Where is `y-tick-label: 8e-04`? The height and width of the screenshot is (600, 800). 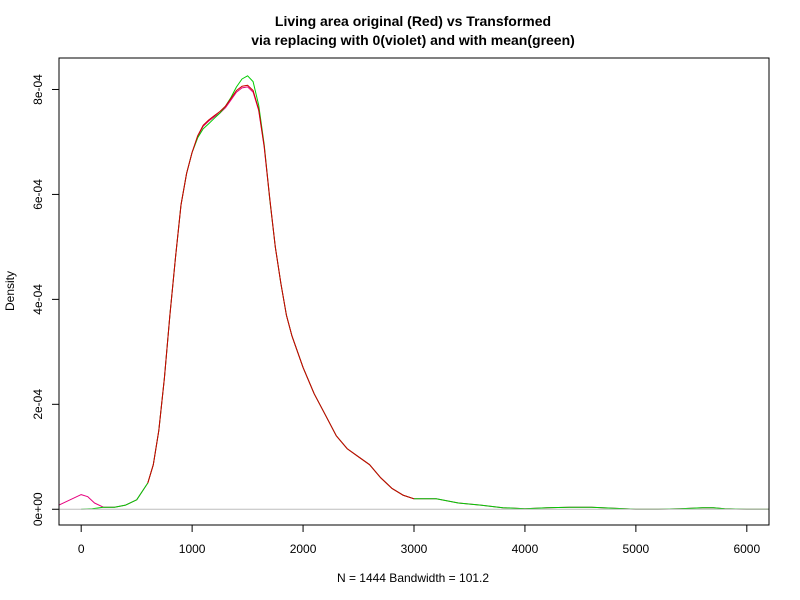 y-tick-label: 8e-04 is located at coordinates (38, 89).